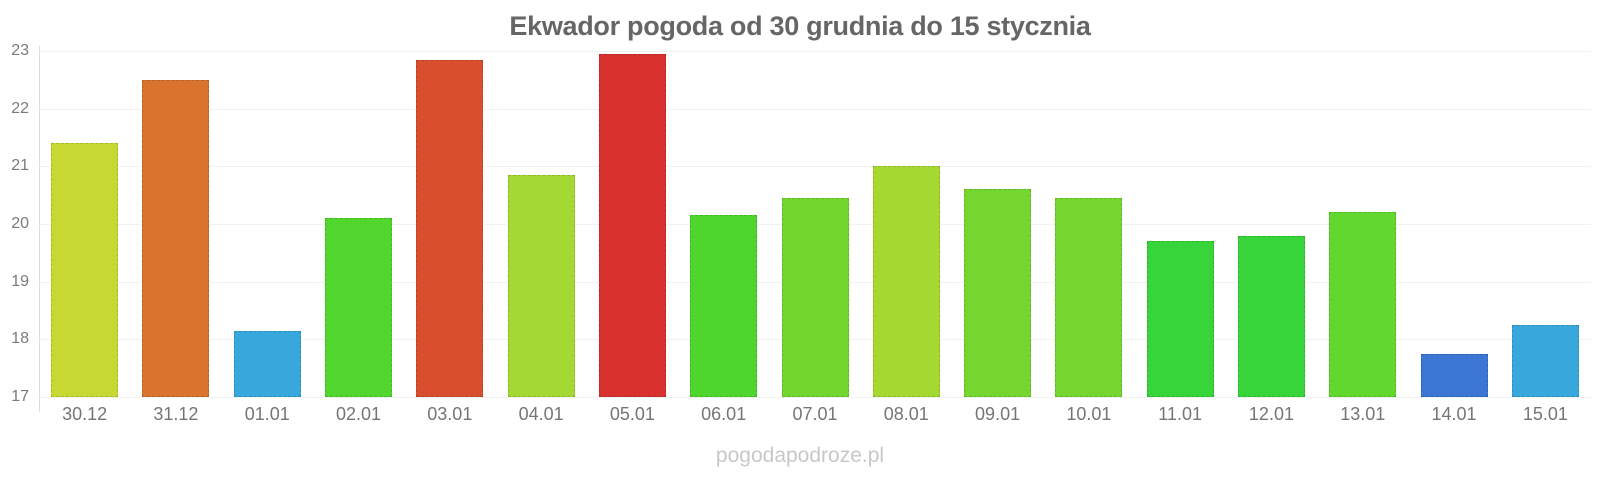  What do you see at coordinates (85, 270) in the screenshot?
I see `bar-30.12` at bounding box center [85, 270].